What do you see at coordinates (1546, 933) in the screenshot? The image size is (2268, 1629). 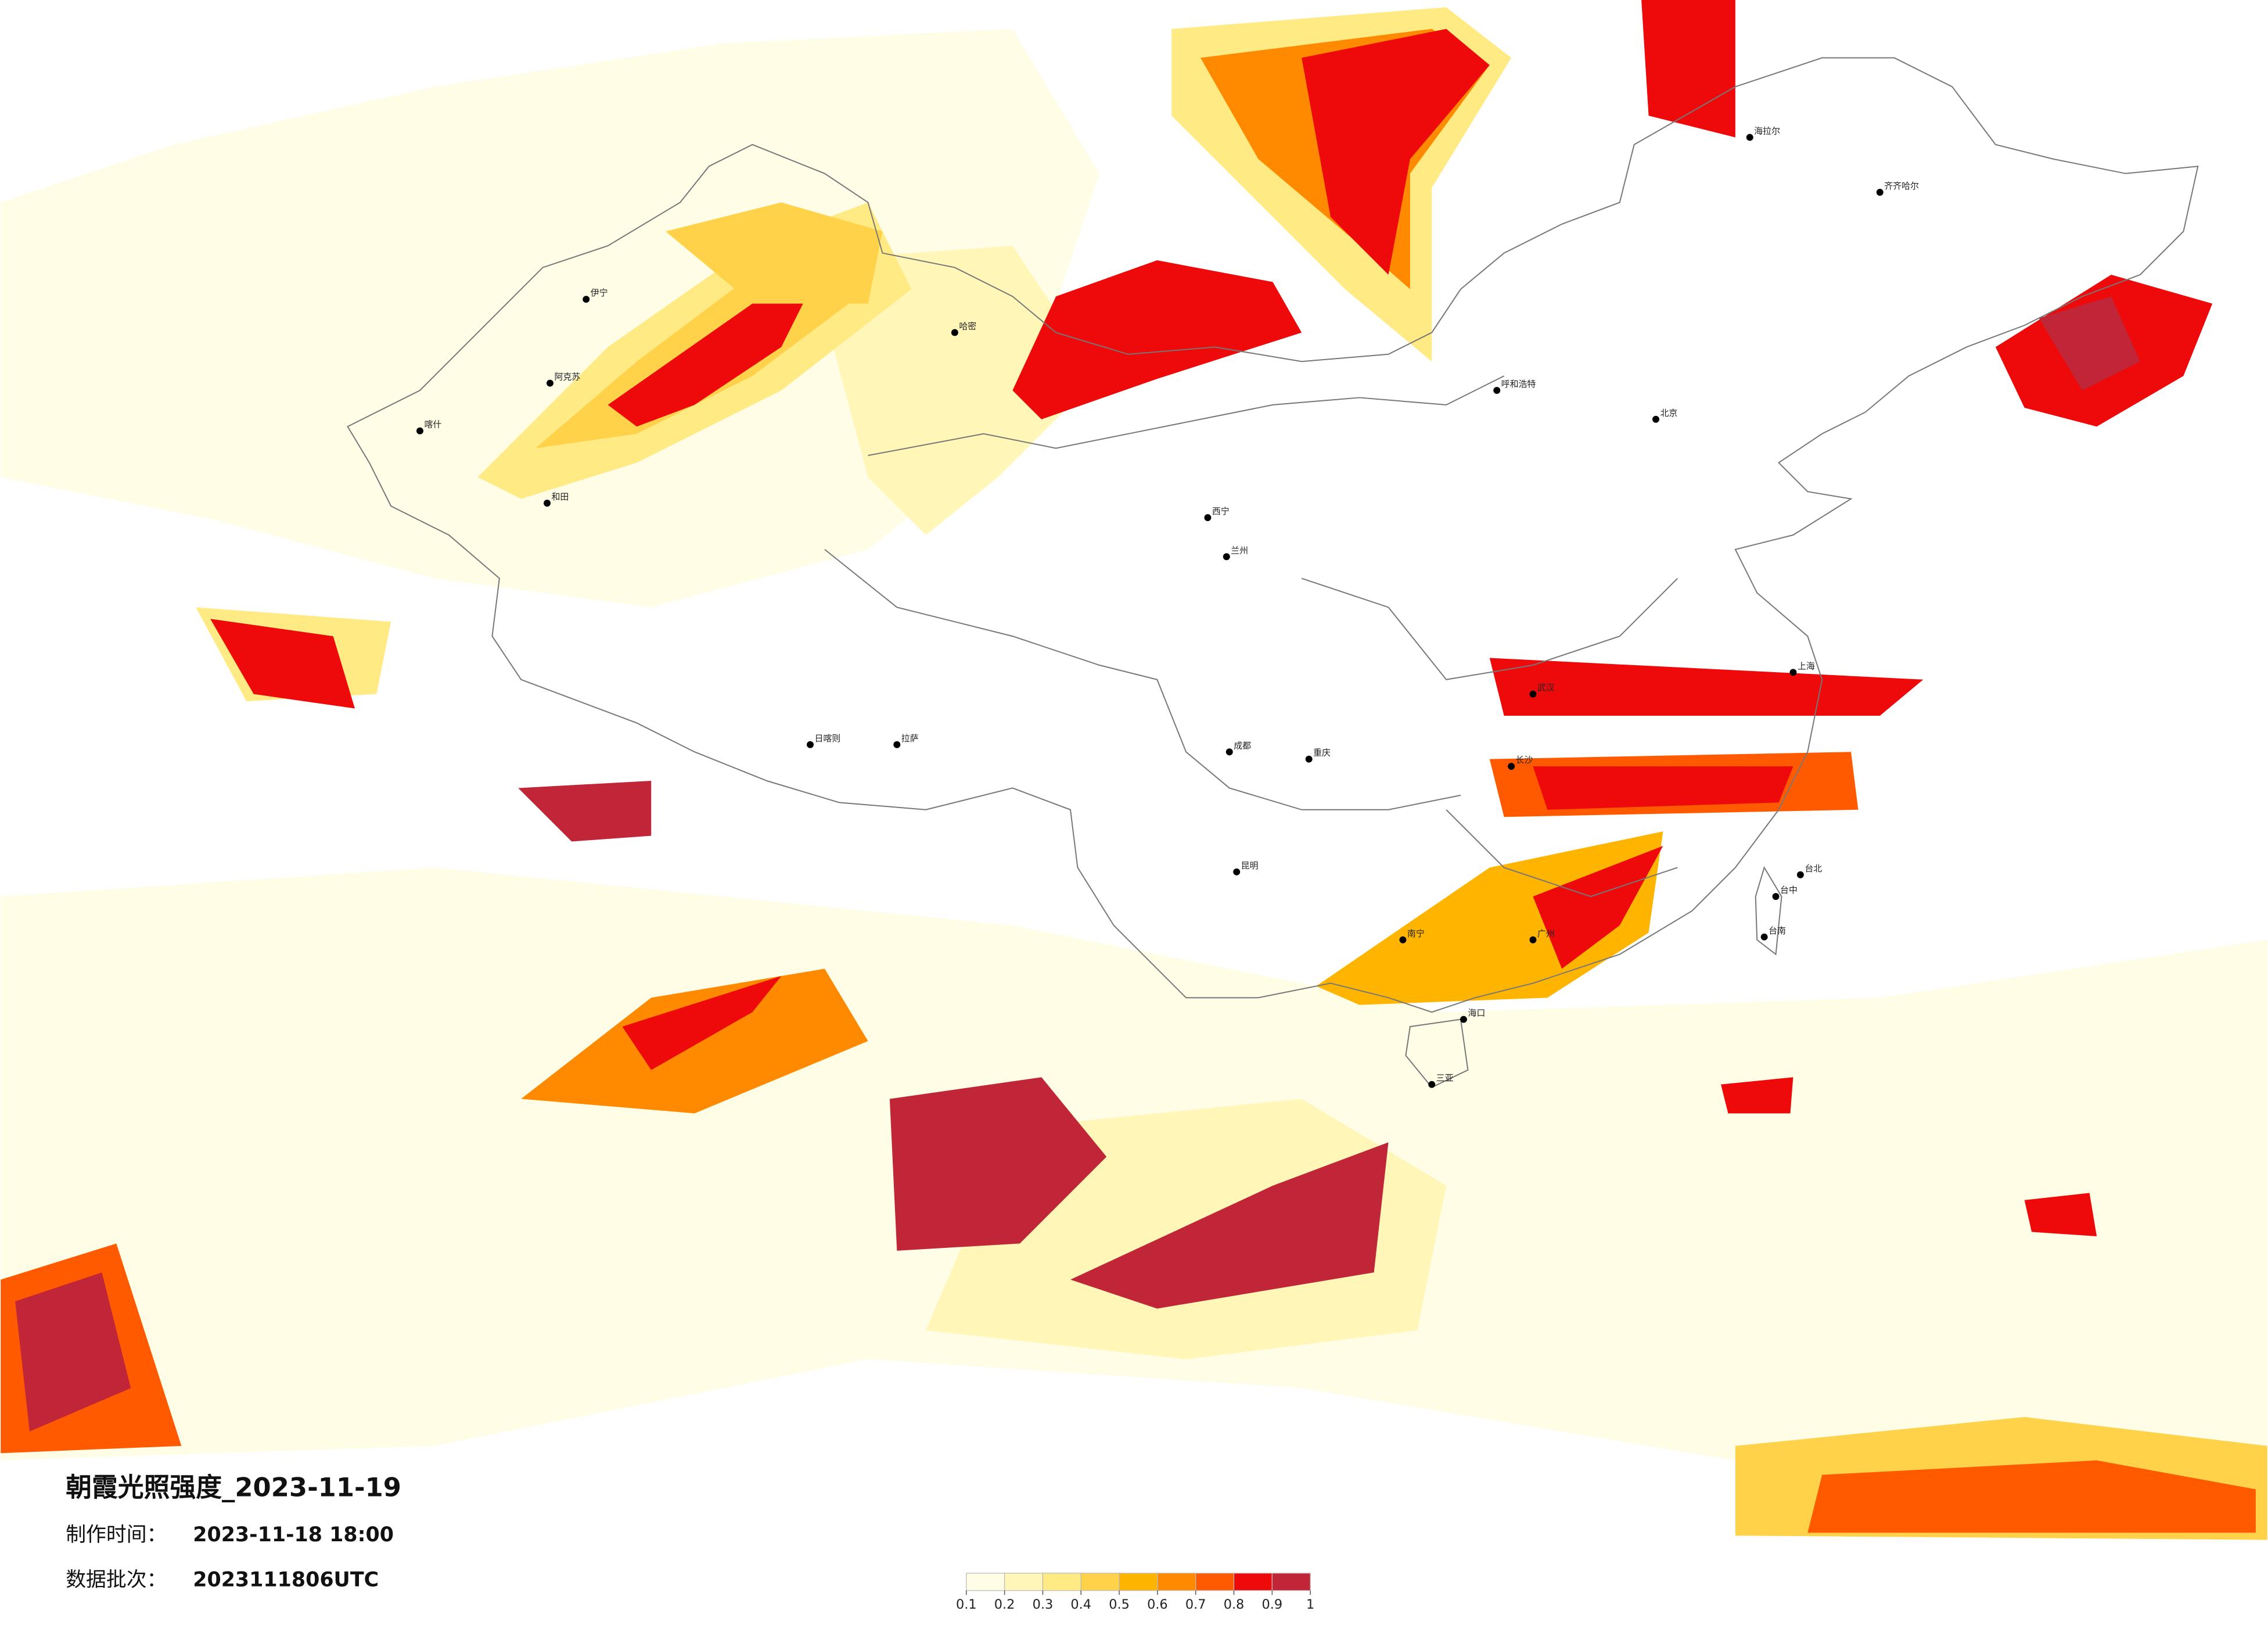 I see `city-label: 广州` at bounding box center [1546, 933].